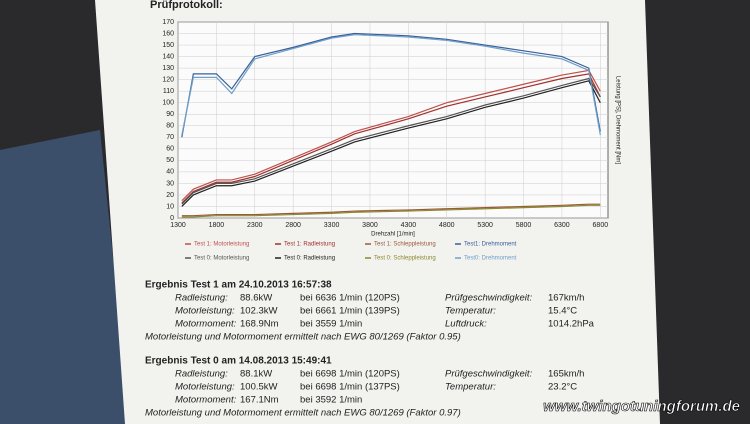  Describe the element at coordinates (170, 172) in the screenshot. I see `y-tick-label: 40` at that location.